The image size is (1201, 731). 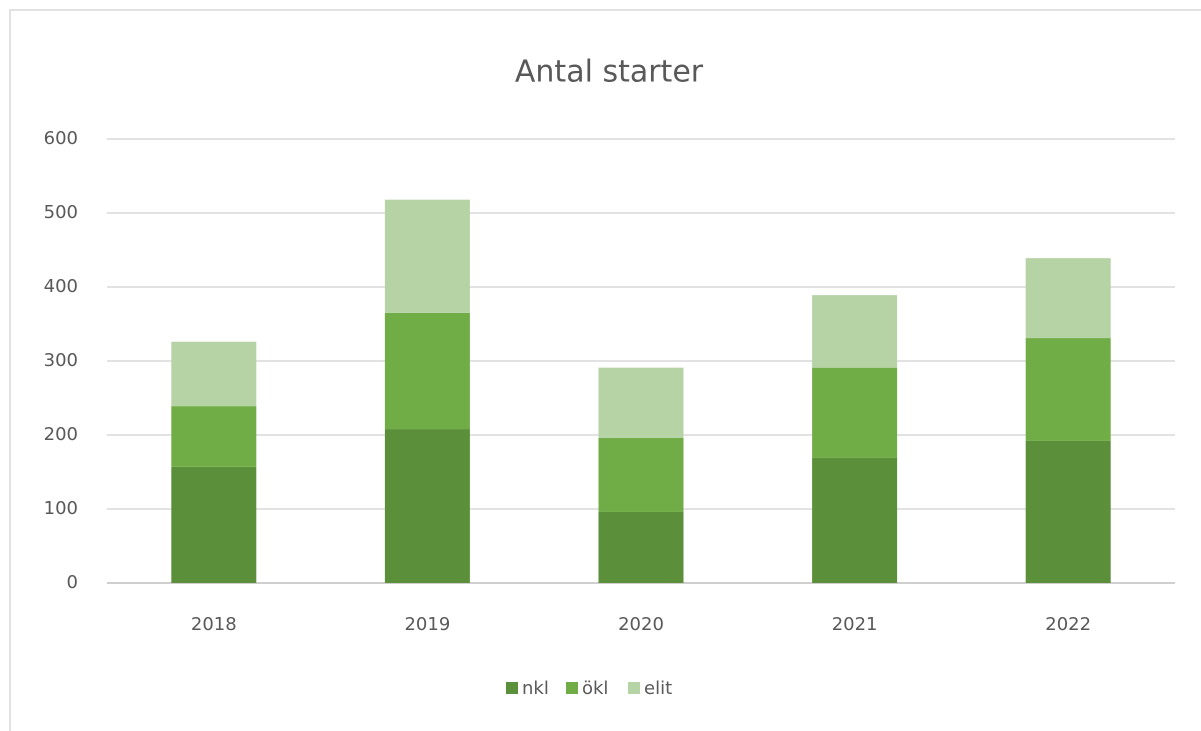 I want to click on chart-title: Antal starter, so click(x=609, y=72).